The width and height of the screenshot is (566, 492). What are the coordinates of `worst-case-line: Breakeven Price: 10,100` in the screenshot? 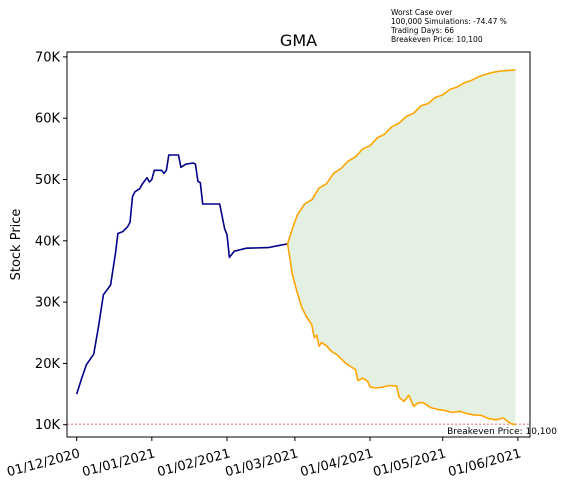 It's located at (437, 39).